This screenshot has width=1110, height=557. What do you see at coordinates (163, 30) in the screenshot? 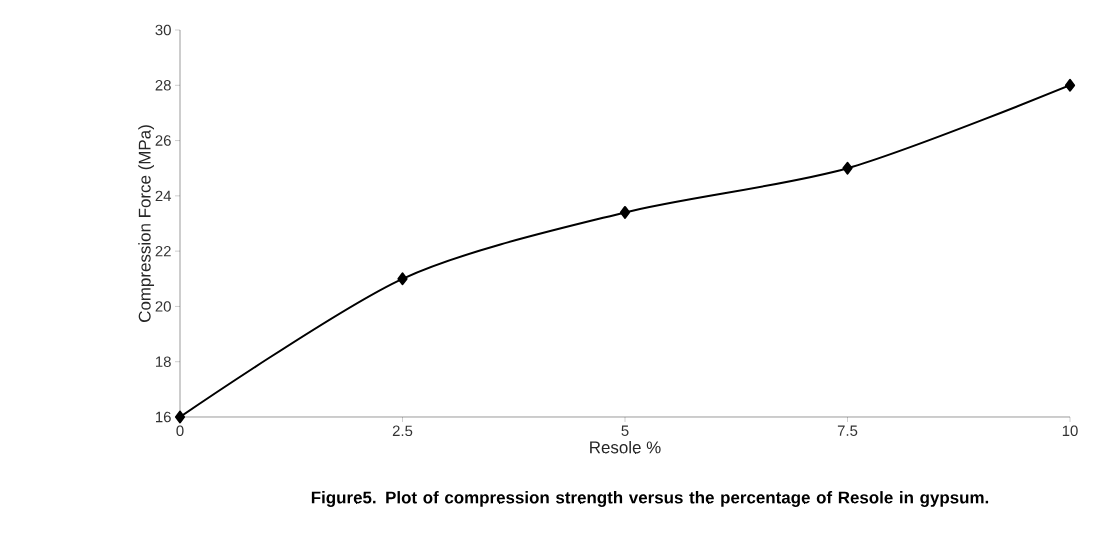
I see `y-tick-label: 30` at bounding box center [163, 30].